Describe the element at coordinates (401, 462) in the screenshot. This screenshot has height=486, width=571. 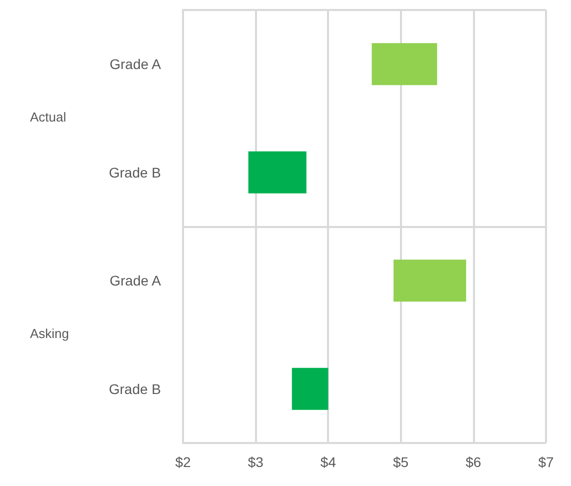
I see `x-tick-label: $5` at that location.